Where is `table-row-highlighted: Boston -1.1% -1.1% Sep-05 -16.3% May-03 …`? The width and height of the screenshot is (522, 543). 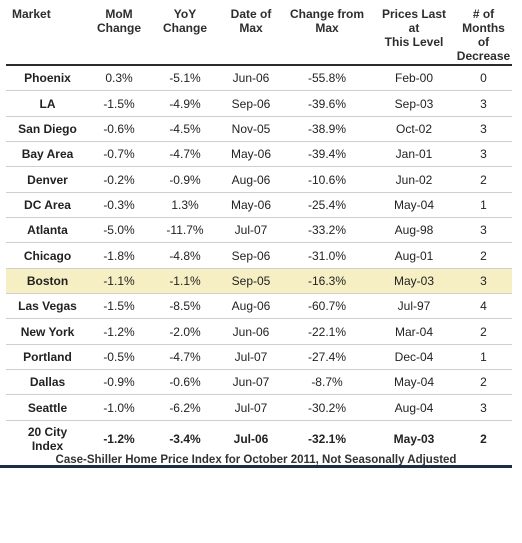
table-row-highlighted: Boston -1.1% -1.1% Sep-05 -16.3% May-03 … is located at coordinates (259, 280).